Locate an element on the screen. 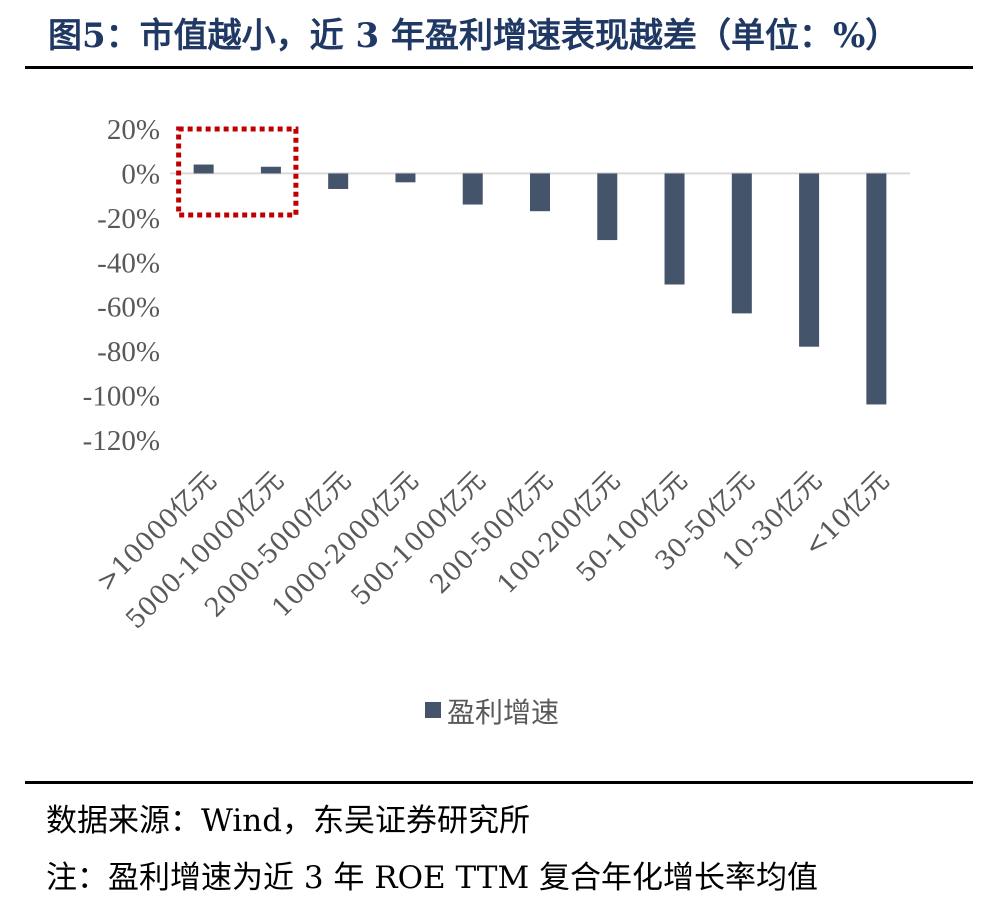  data-source: 数据来源：Wind，东吴证券研究所 is located at coordinates (288, 821).